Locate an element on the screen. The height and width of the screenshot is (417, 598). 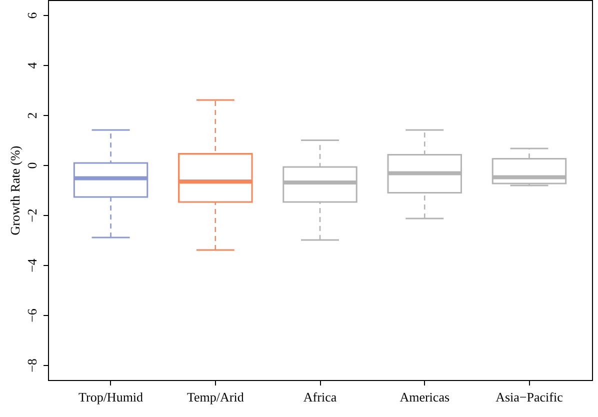
y-tick-label: −6 is located at coordinates (32, 315).